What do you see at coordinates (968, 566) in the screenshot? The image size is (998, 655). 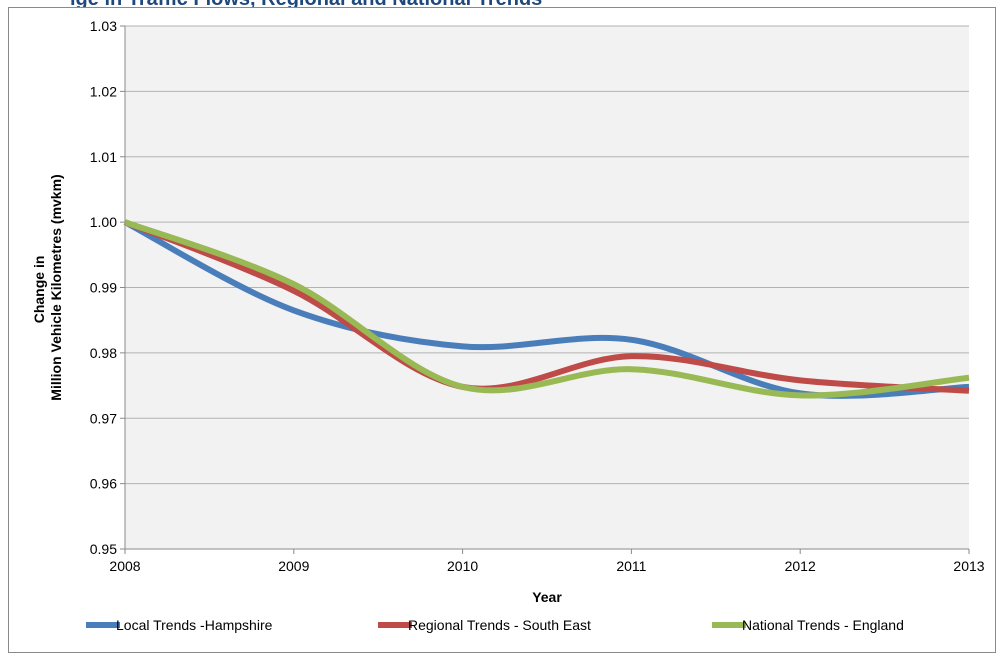 I see `x-tick-label: 2013` at bounding box center [968, 566].